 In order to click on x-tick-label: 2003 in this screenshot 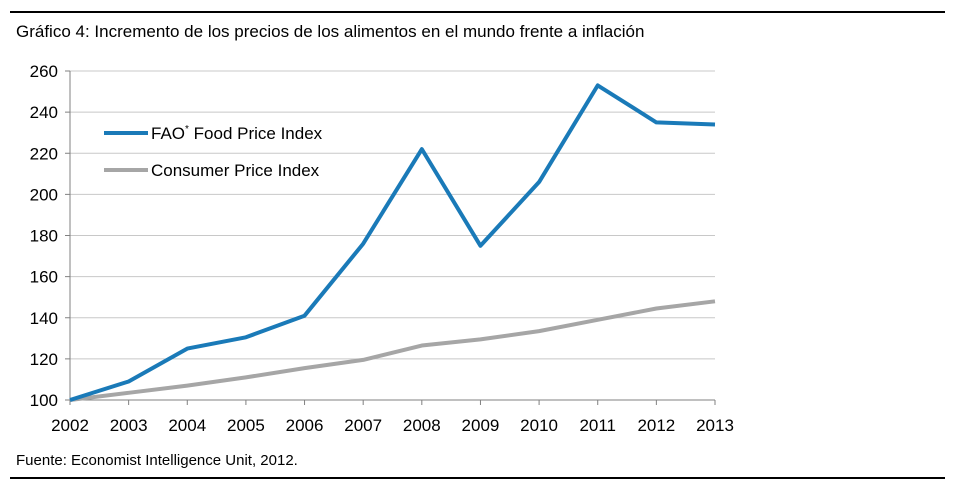, I will do `click(129, 425)`.